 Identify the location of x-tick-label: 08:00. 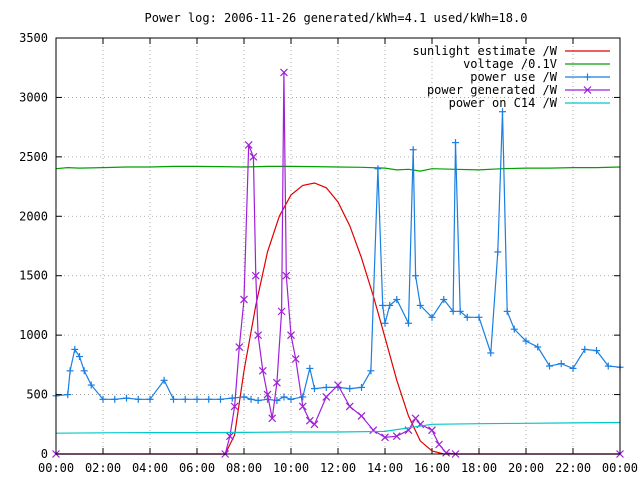
(244, 468).